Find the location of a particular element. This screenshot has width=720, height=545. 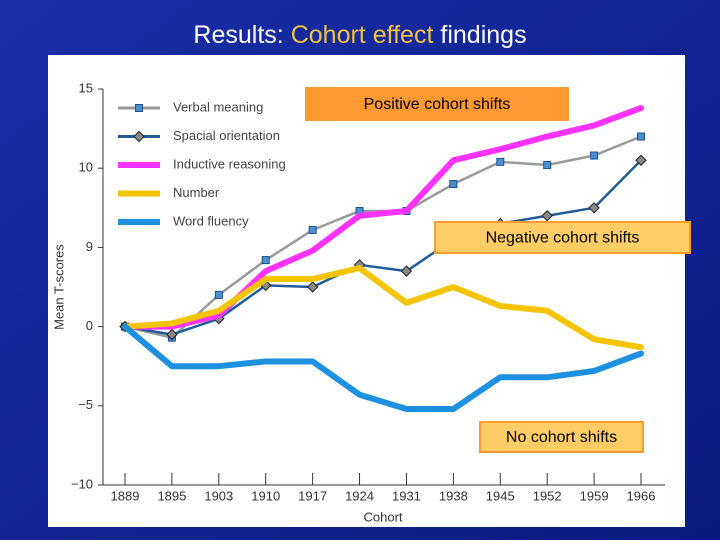

title-highlight: Cohort effect is located at coordinates (362, 35).